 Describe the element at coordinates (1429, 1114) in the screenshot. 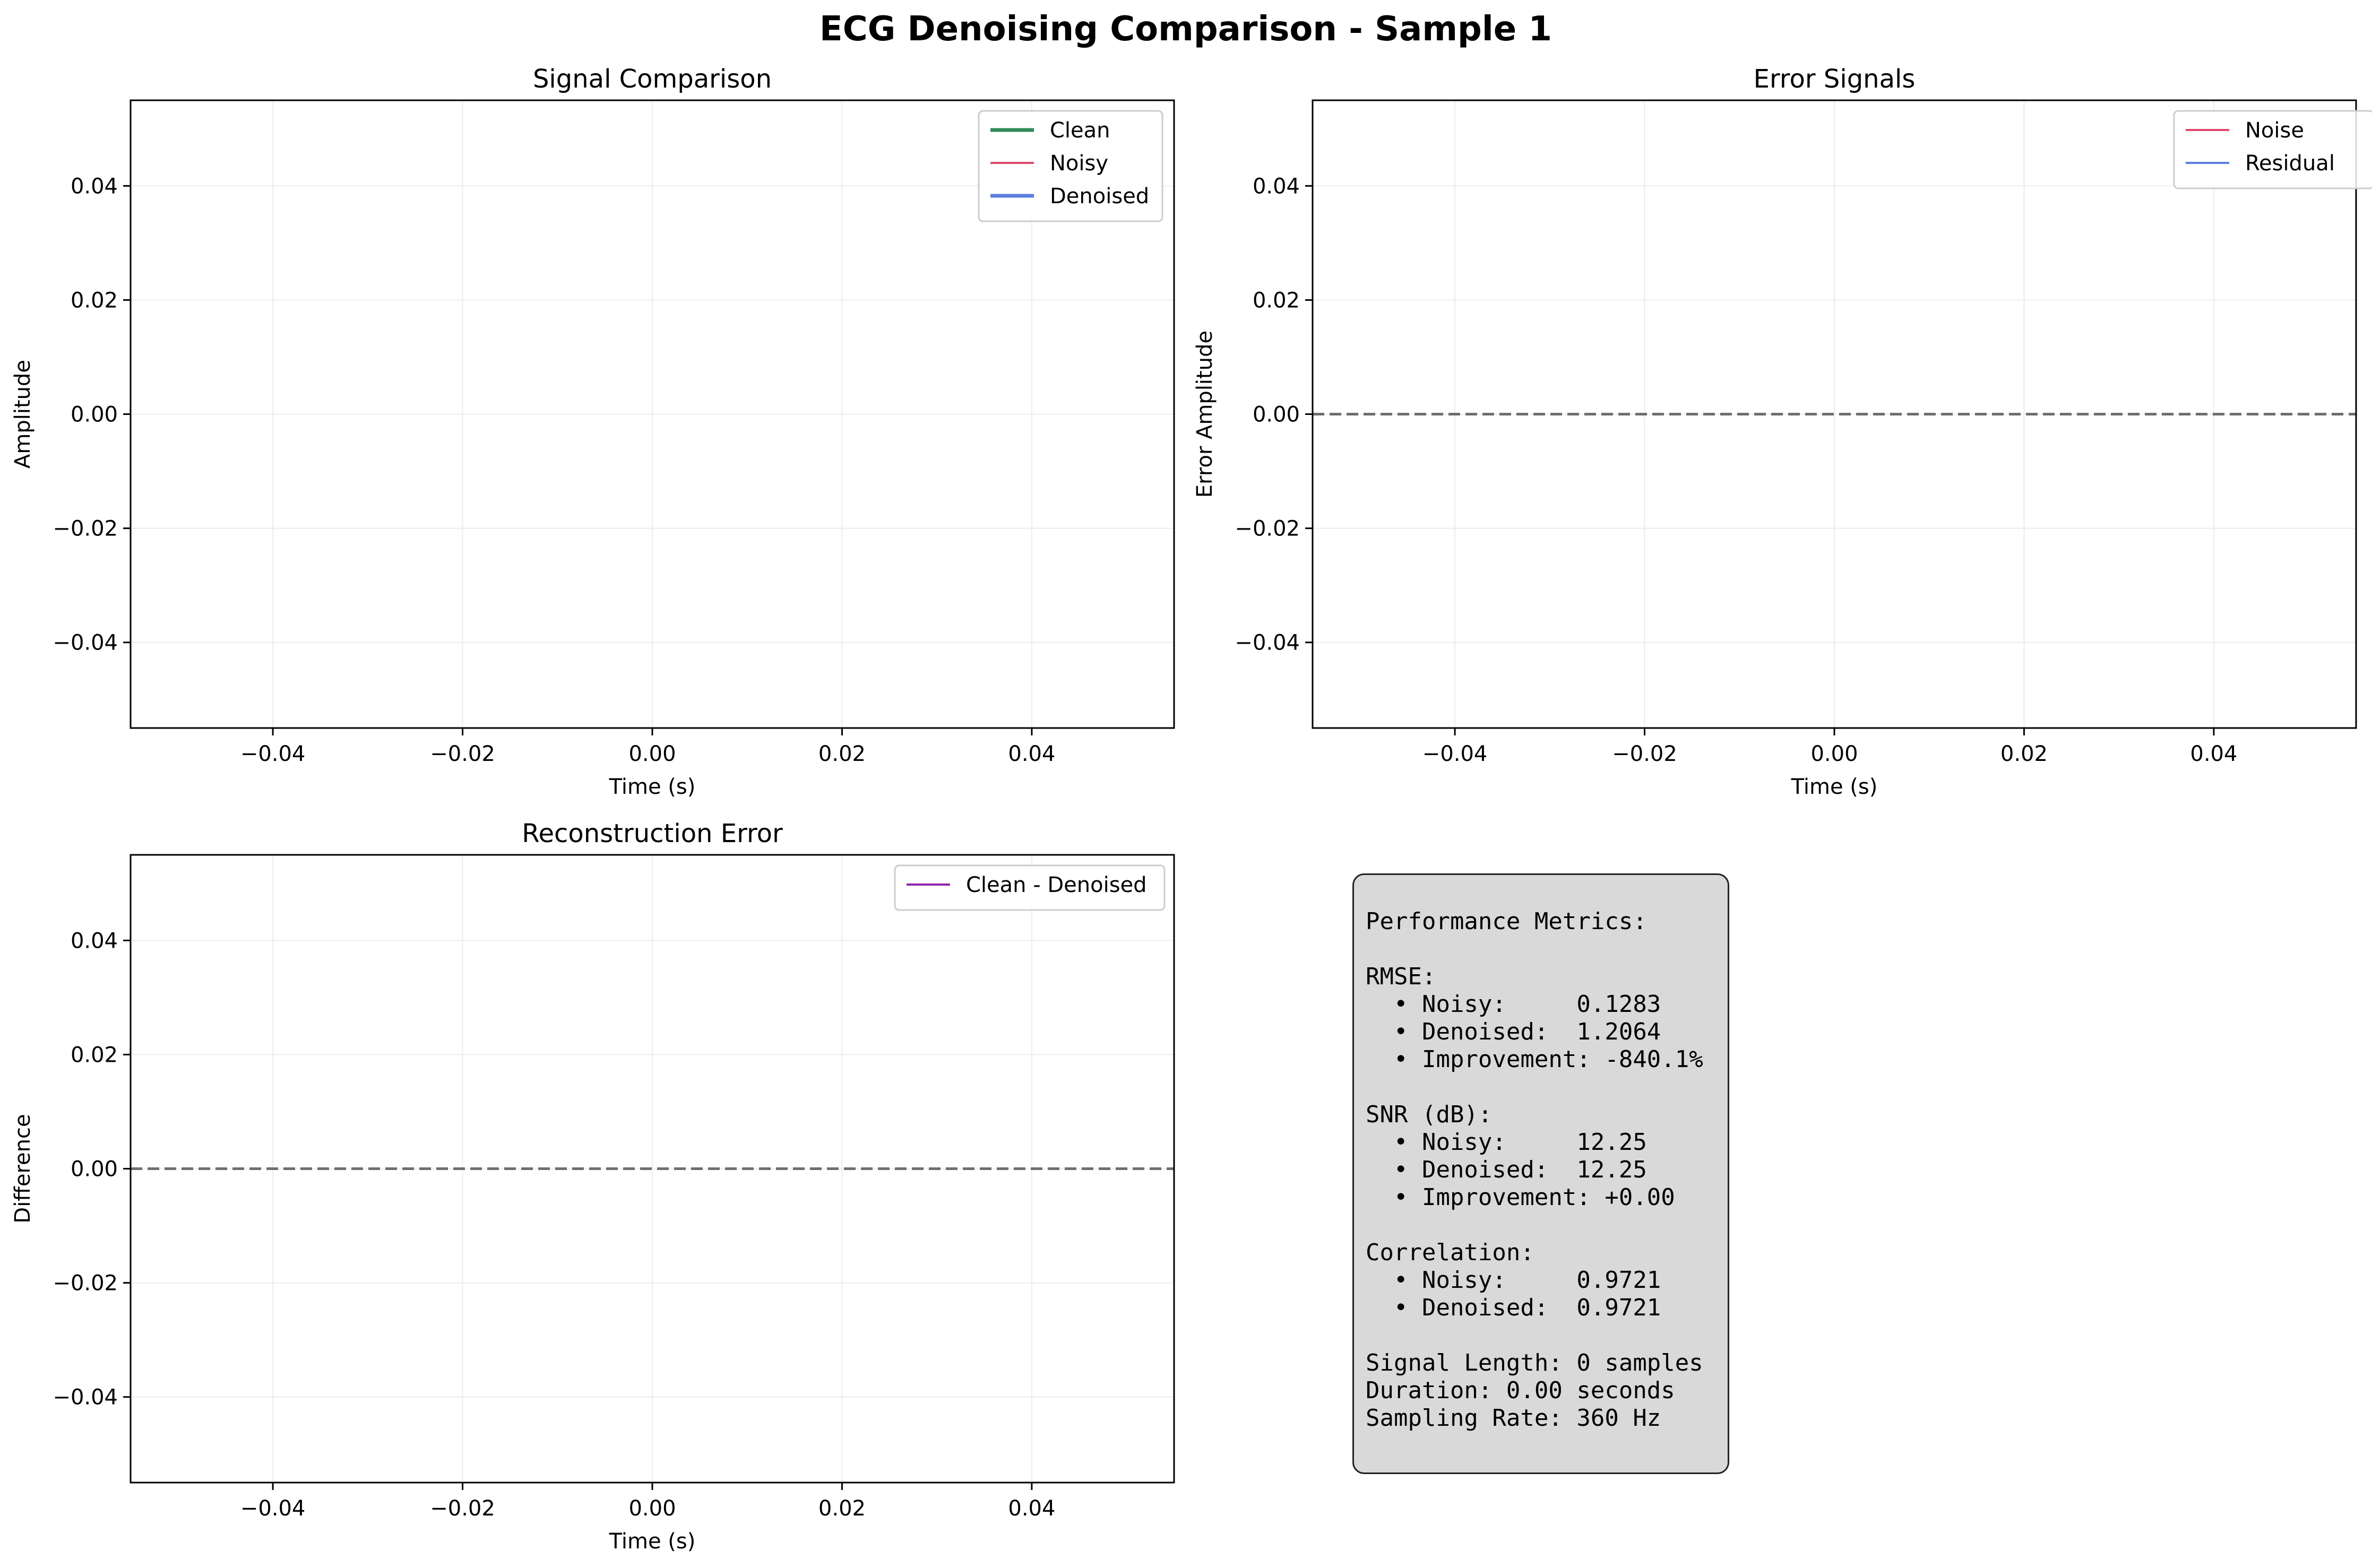

I see `metrics-line: SNR (dB):` at that location.